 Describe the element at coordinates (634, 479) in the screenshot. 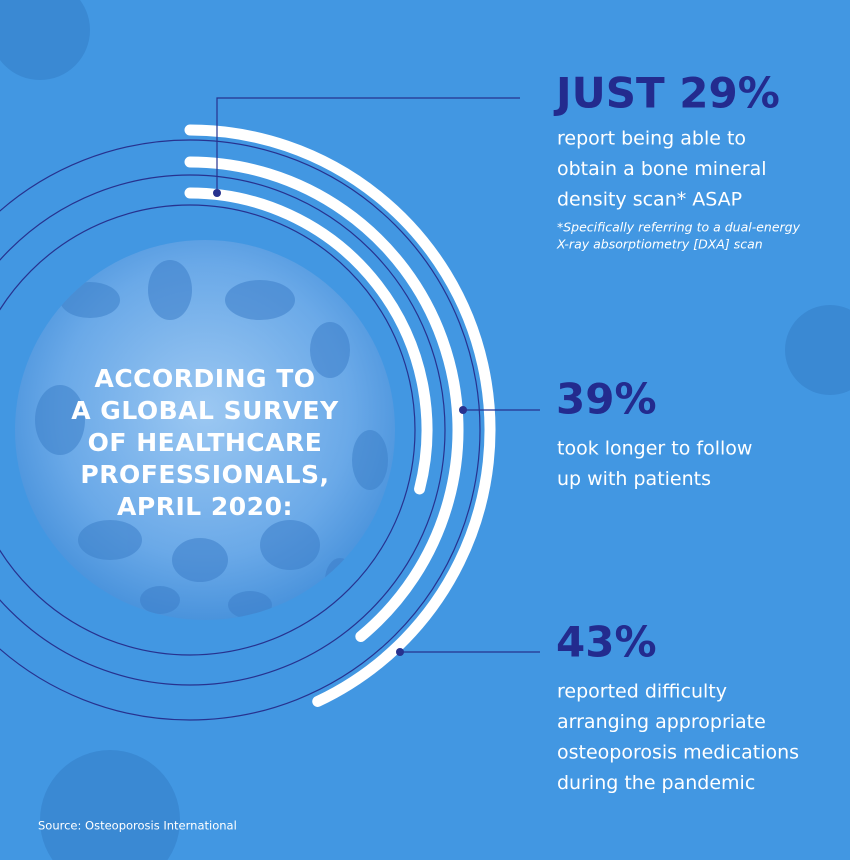

I see `stat-description: up with patients` at that location.